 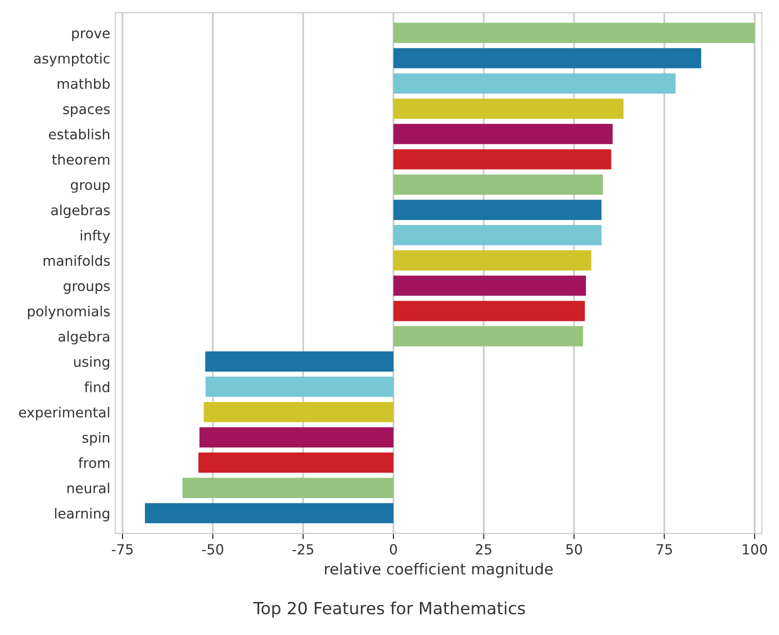 What do you see at coordinates (92, 363) in the screenshot?
I see `y-tick-label: using` at bounding box center [92, 363].